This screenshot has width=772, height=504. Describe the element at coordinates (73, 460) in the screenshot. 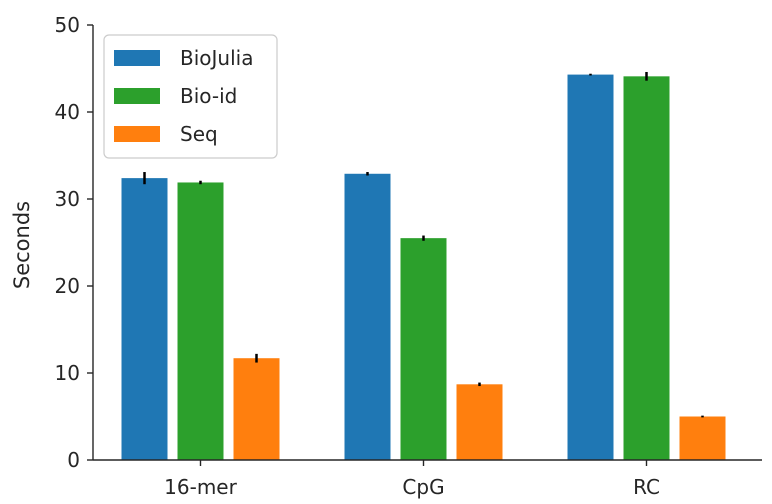

I see `y-tick-label: 0` at that location.